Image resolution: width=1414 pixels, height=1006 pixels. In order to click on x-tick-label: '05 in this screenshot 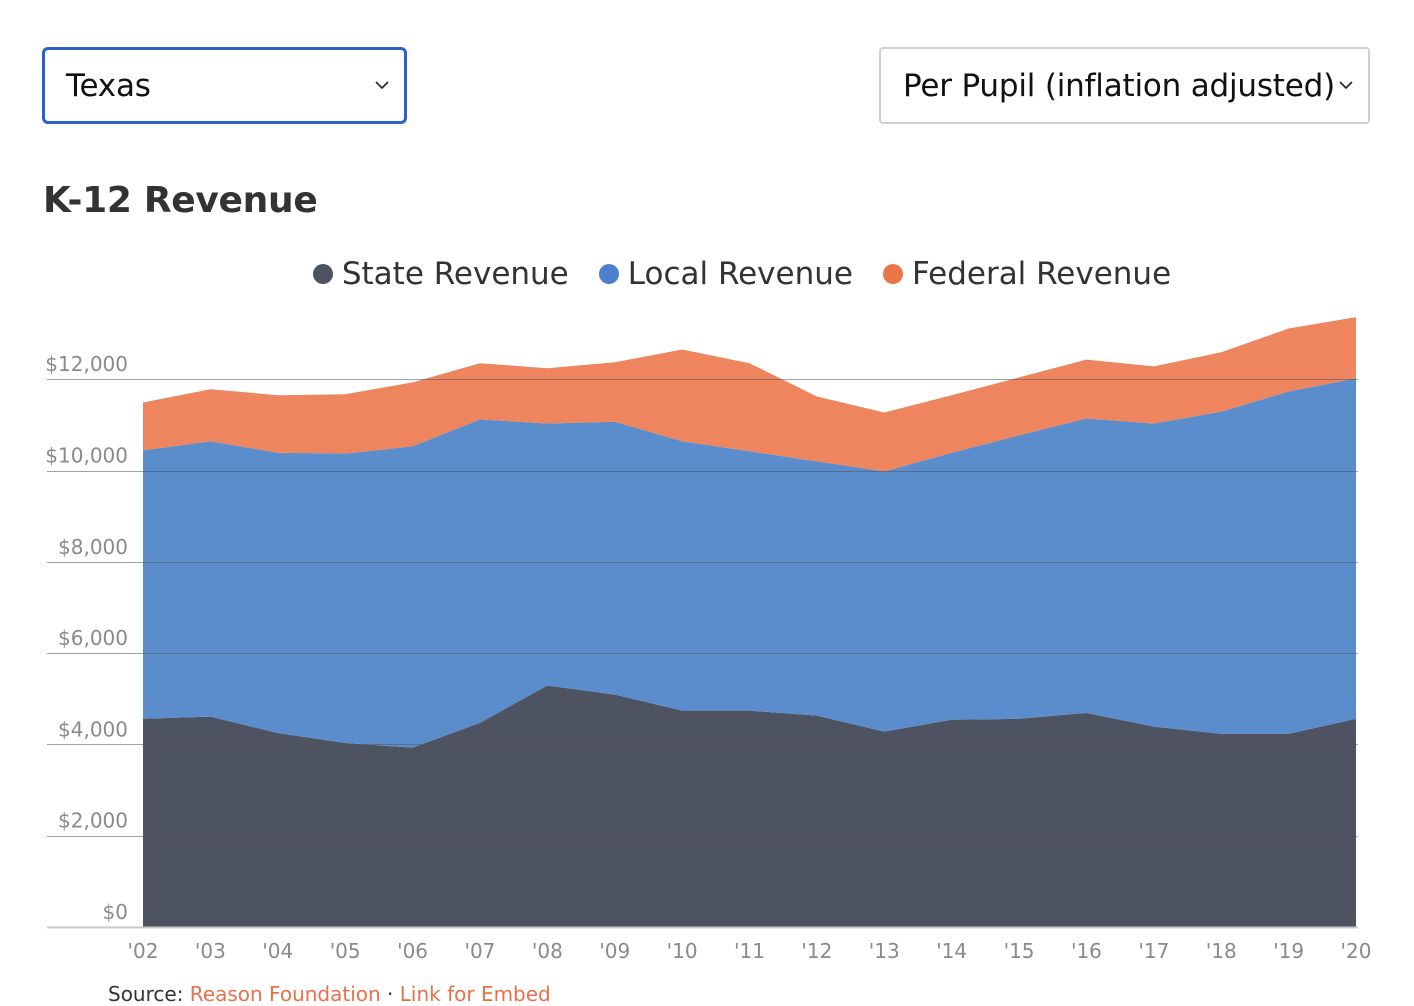, I will do `click(345, 951)`.